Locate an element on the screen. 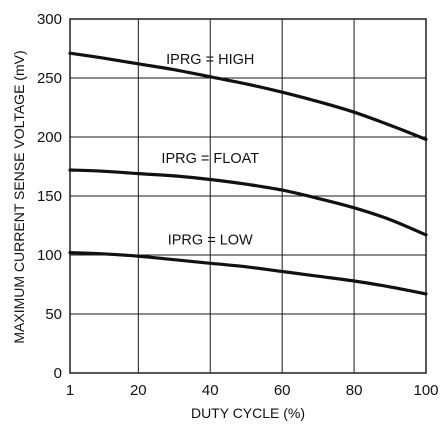 The height and width of the screenshot is (427, 442). y-tick-label-3: 150 is located at coordinates (49, 196).